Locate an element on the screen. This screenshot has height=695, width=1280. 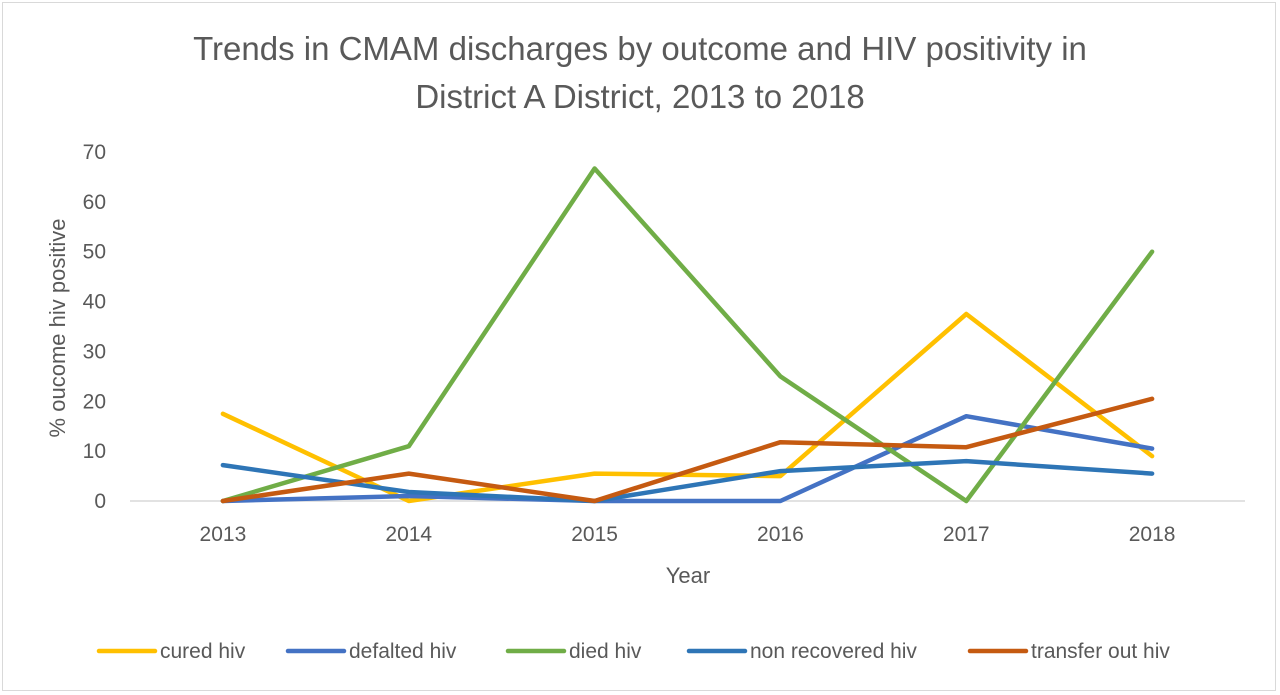
y-tick-label: 60 is located at coordinates (94, 202).